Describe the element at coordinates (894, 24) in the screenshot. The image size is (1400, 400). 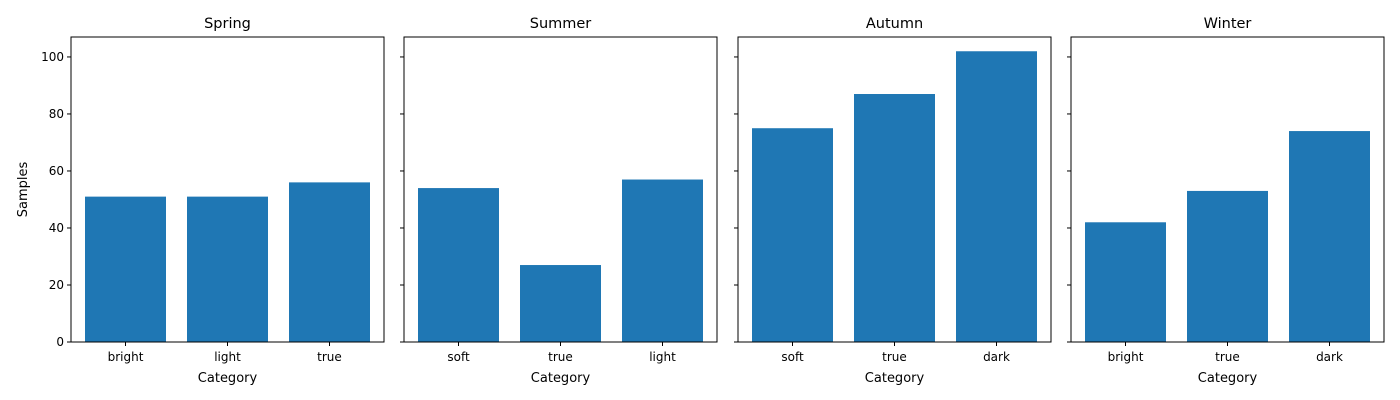
I see `panel-title: Autumn` at that location.